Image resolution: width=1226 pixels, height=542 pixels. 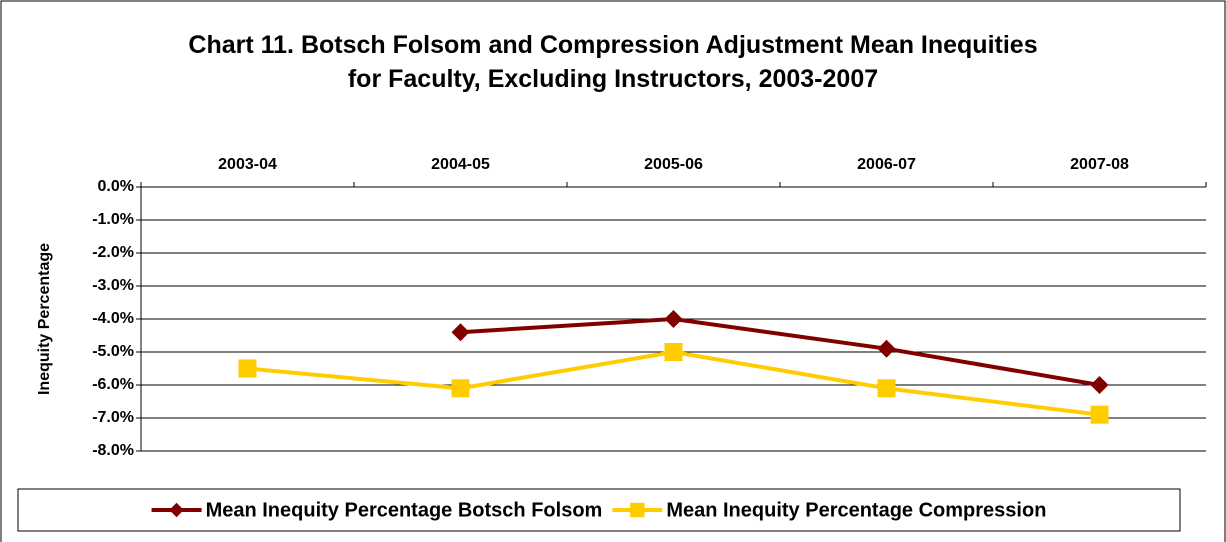 I want to click on x-tick-label: 2006-07, so click(x=886, y=164).